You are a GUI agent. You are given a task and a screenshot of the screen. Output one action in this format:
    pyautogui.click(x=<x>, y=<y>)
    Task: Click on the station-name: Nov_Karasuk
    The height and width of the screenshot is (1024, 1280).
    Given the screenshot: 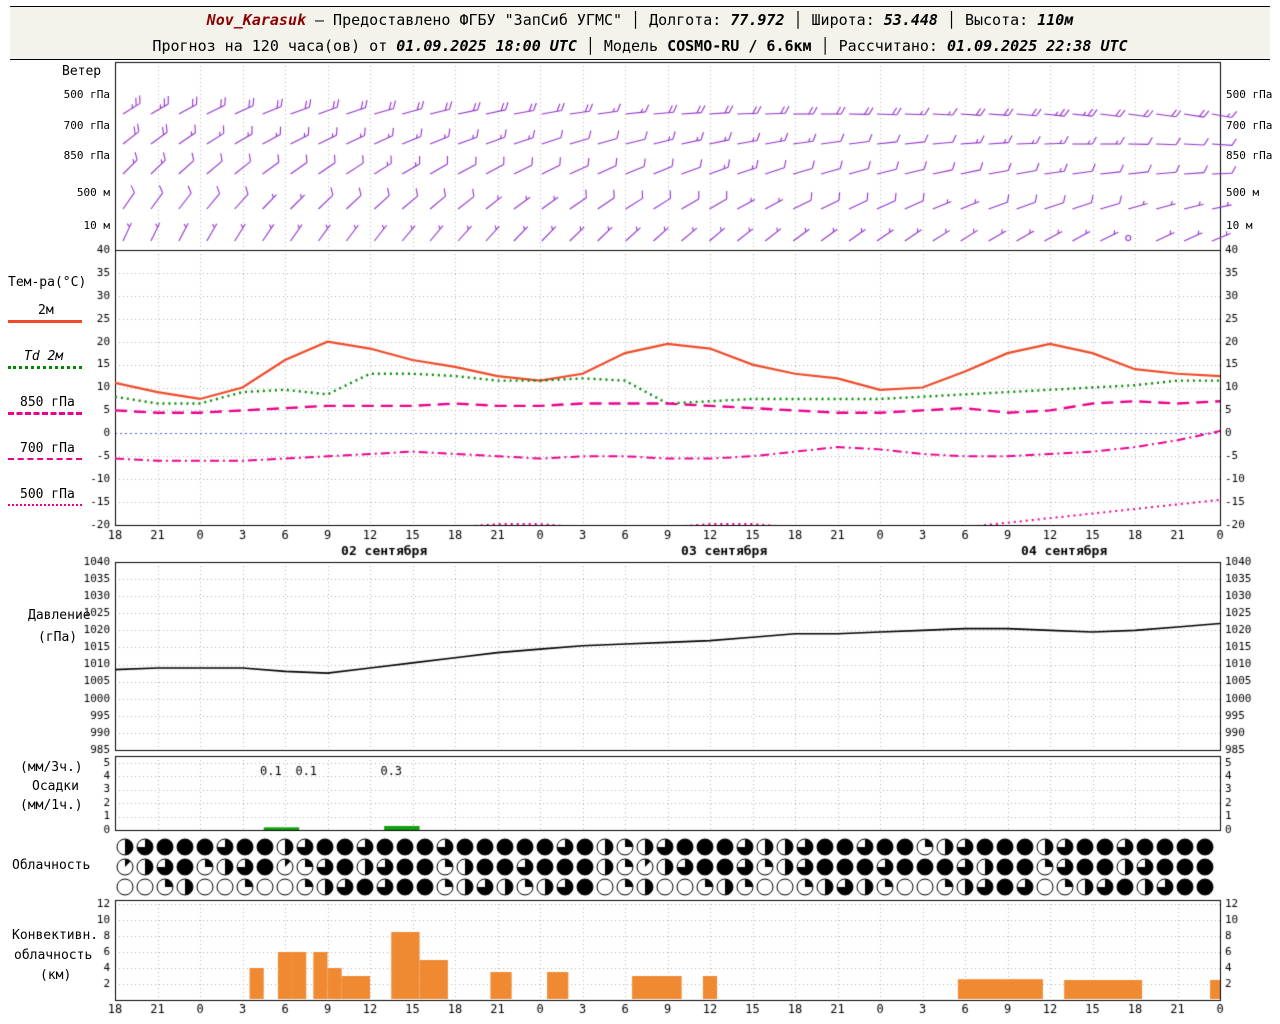 What is the action you would take?
    pyautogui.click(x=256, y=20)
    